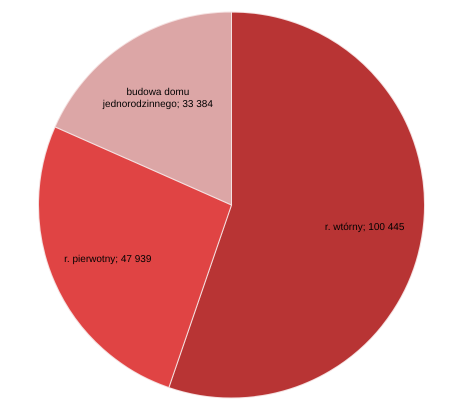  Describe the element at coordinates (108, 260) in the screenshot. I see `slice-label: r. pierwotny; 47 939` at that location.